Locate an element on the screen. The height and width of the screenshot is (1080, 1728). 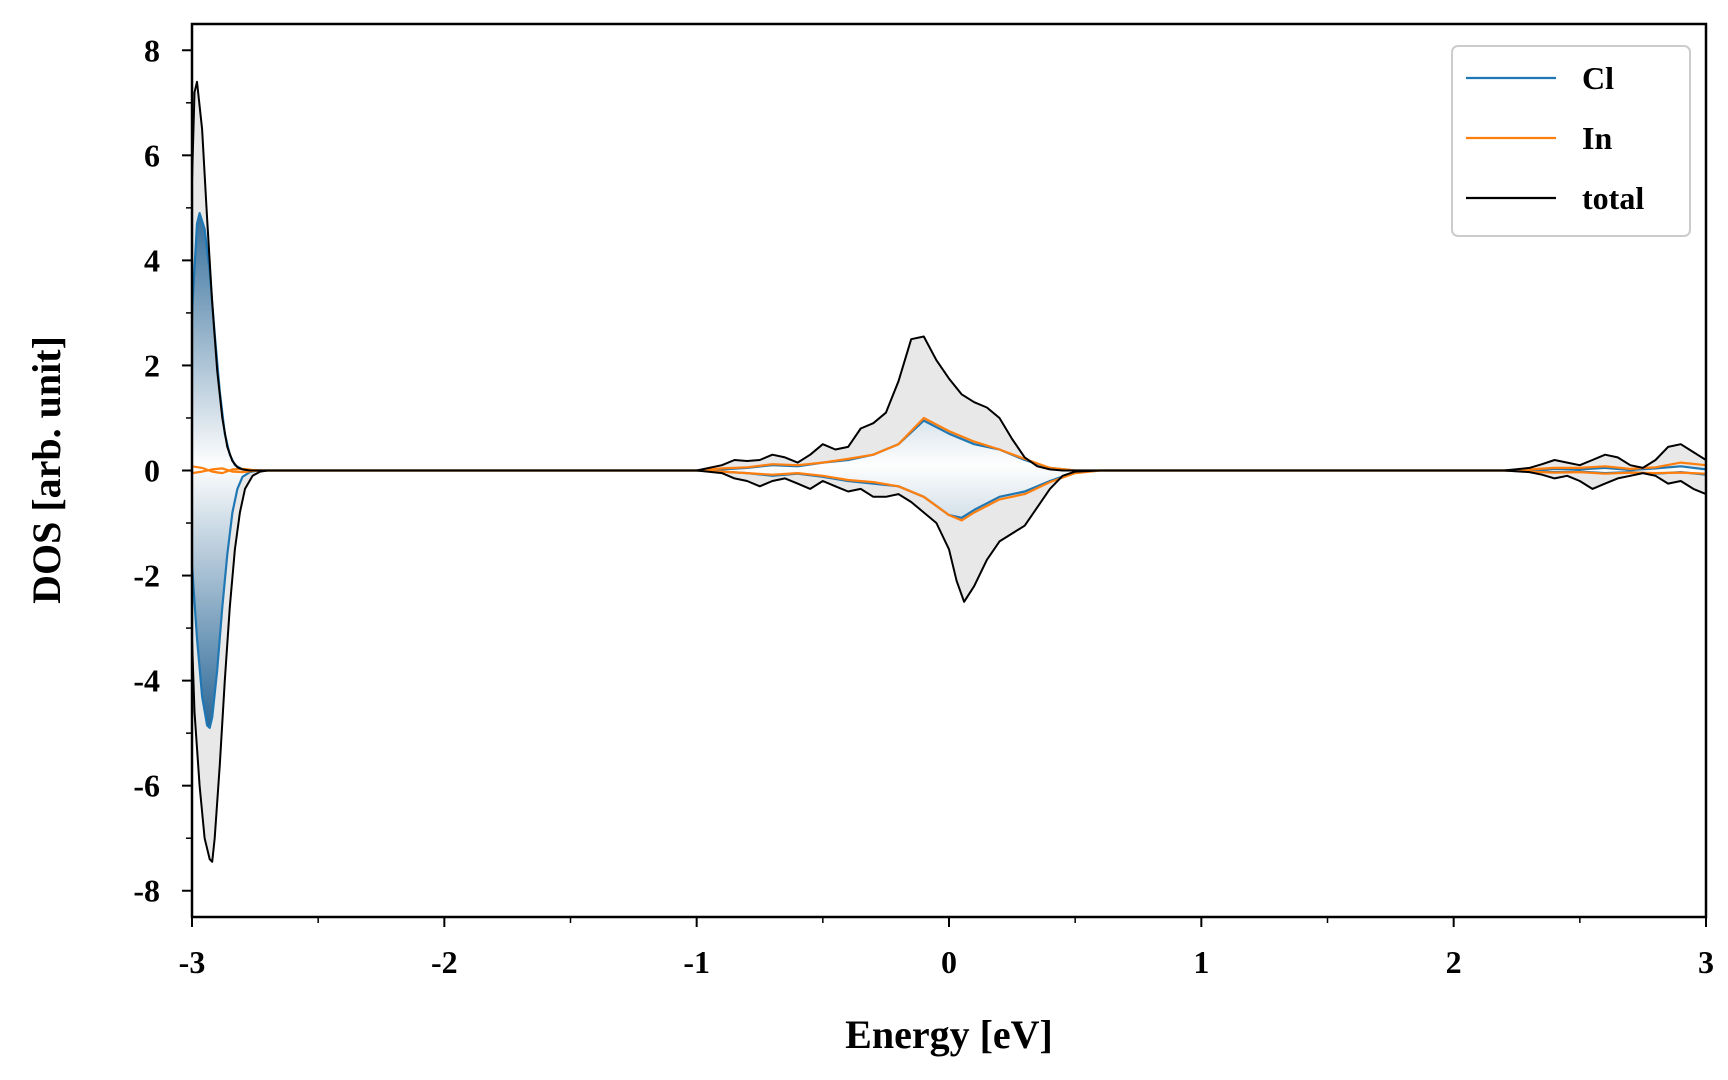
x-tick-label: 0 is located at coordinates (949, 962).